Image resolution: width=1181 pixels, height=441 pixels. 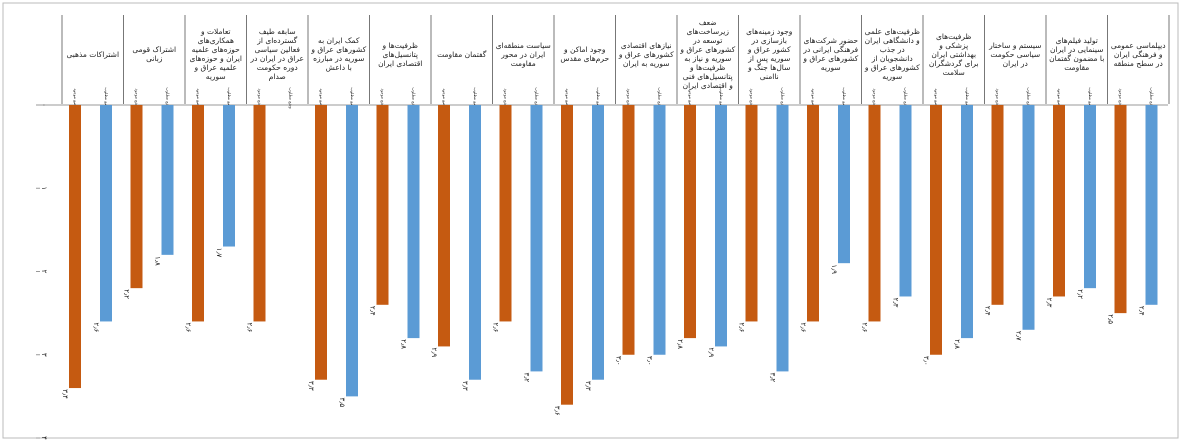 I want to click on category-header: گفتمان مقاومت, so click(x=462, y=54).